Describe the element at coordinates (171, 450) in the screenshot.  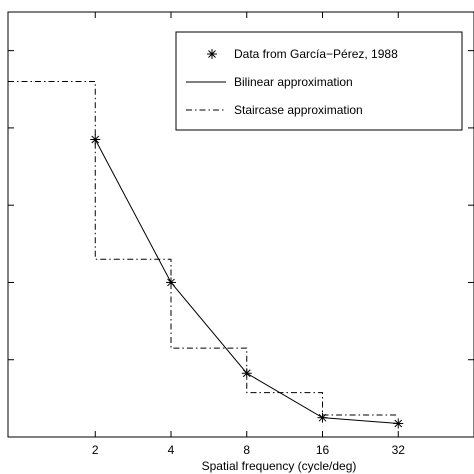
I see `x-tick-label-4: 4` at that location.